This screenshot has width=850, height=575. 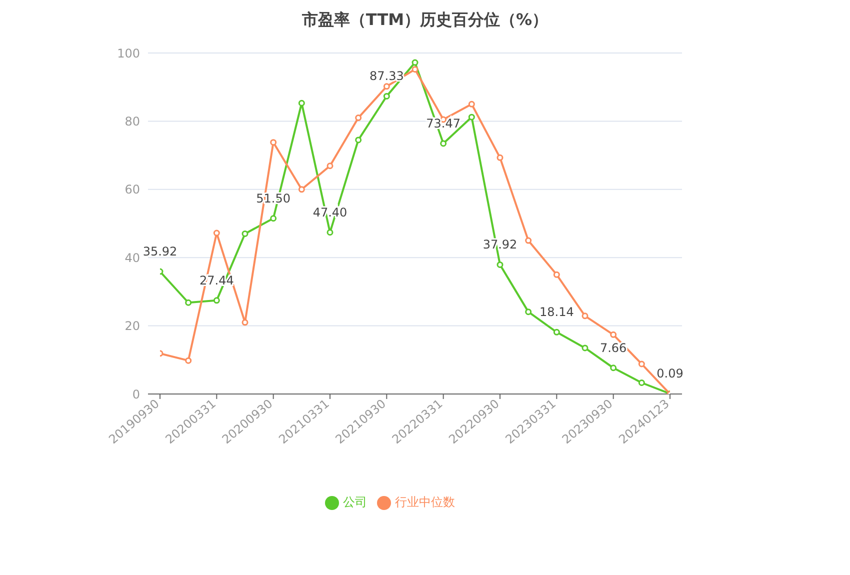 What do you see at coordinates (132, 189) in the screenshot?
I see `y-tick-label: 60` at bounding box center [132, 189].